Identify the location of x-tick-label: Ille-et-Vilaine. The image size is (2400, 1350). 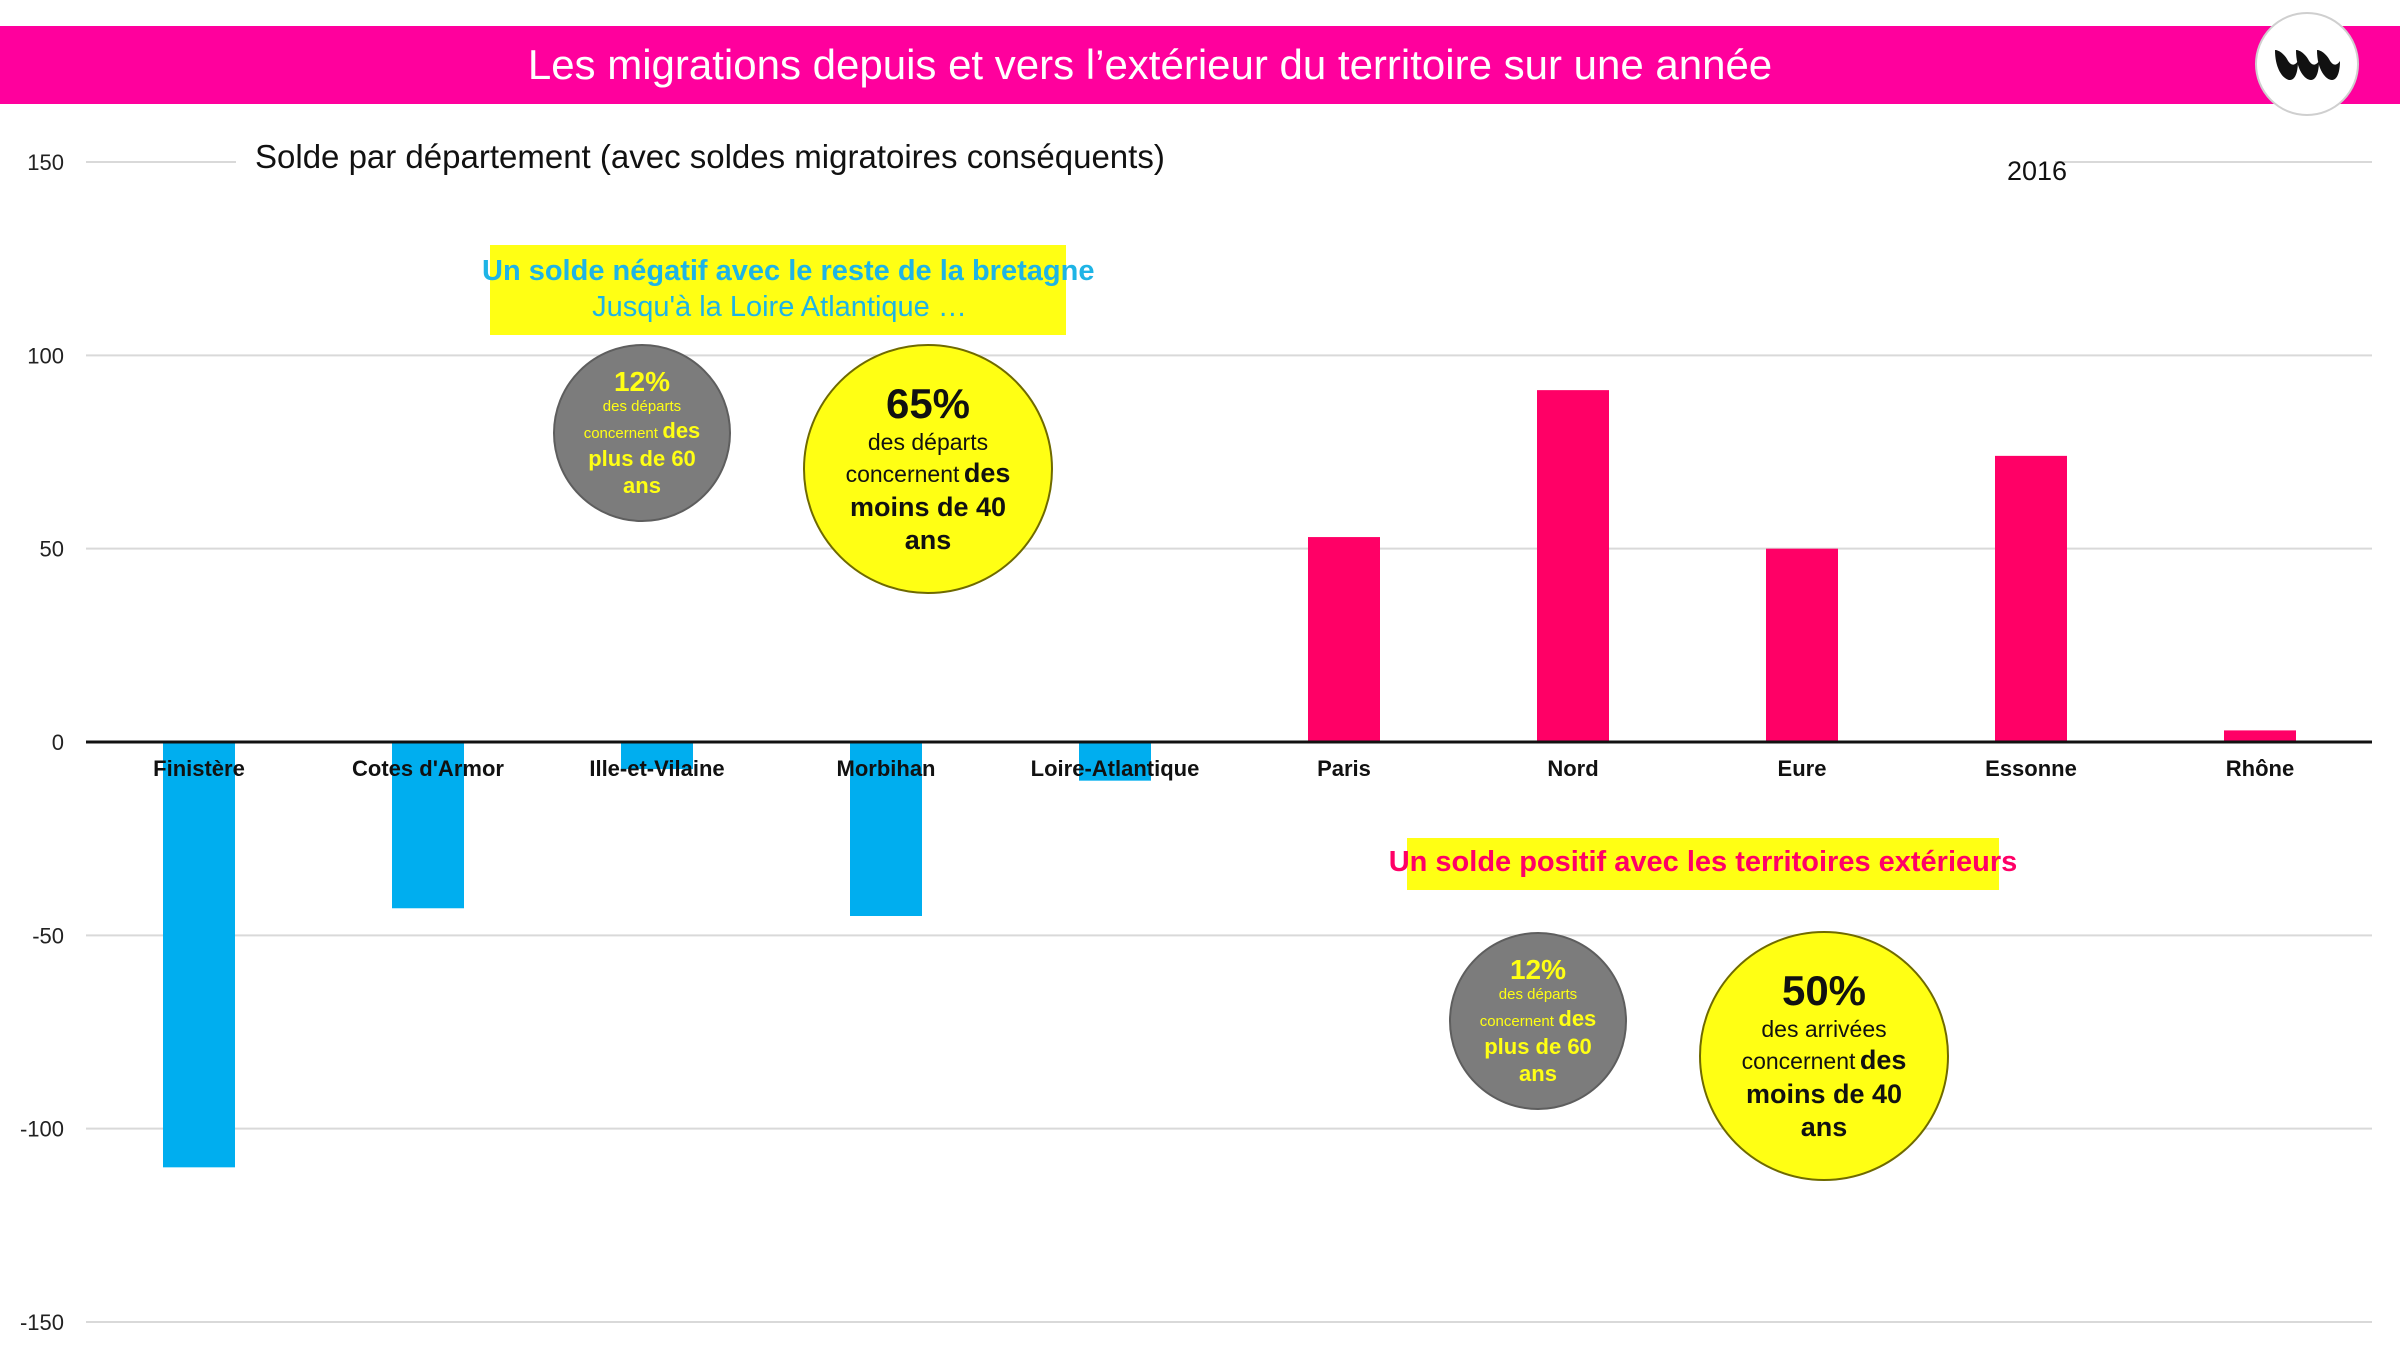
(656, 768).